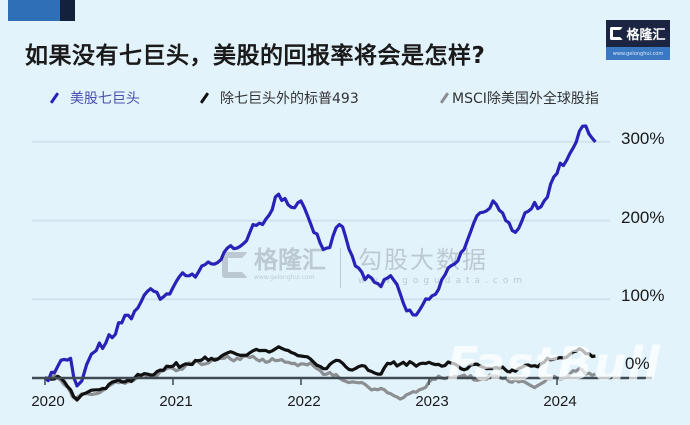  I want to click on brand-logo: 格隆汇 www.gelonghui.com, so click(638, 40).